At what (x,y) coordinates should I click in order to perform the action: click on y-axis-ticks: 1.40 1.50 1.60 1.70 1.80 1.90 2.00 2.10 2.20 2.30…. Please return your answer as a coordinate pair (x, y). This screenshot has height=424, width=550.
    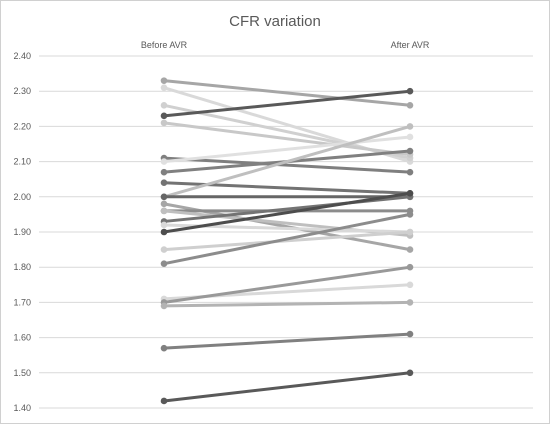
    Looking at the image, I should click on (22, 232).